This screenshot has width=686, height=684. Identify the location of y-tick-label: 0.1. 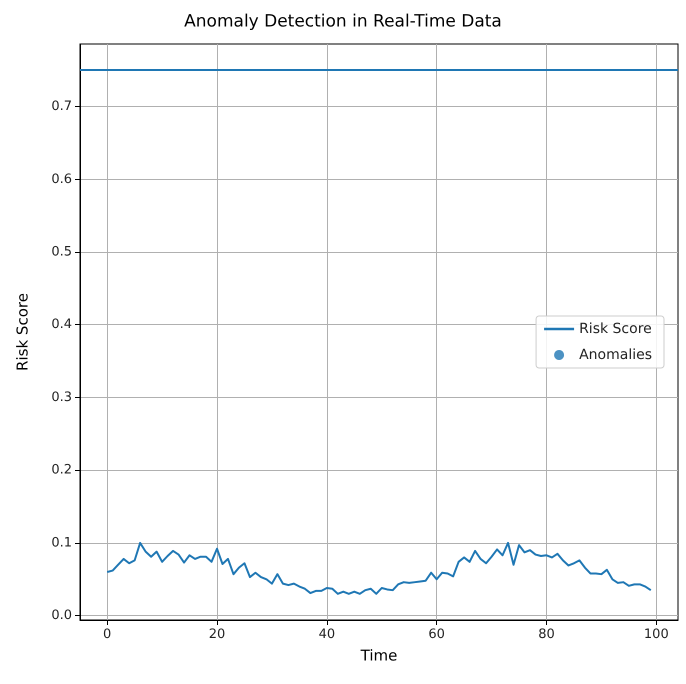
(61, 542).